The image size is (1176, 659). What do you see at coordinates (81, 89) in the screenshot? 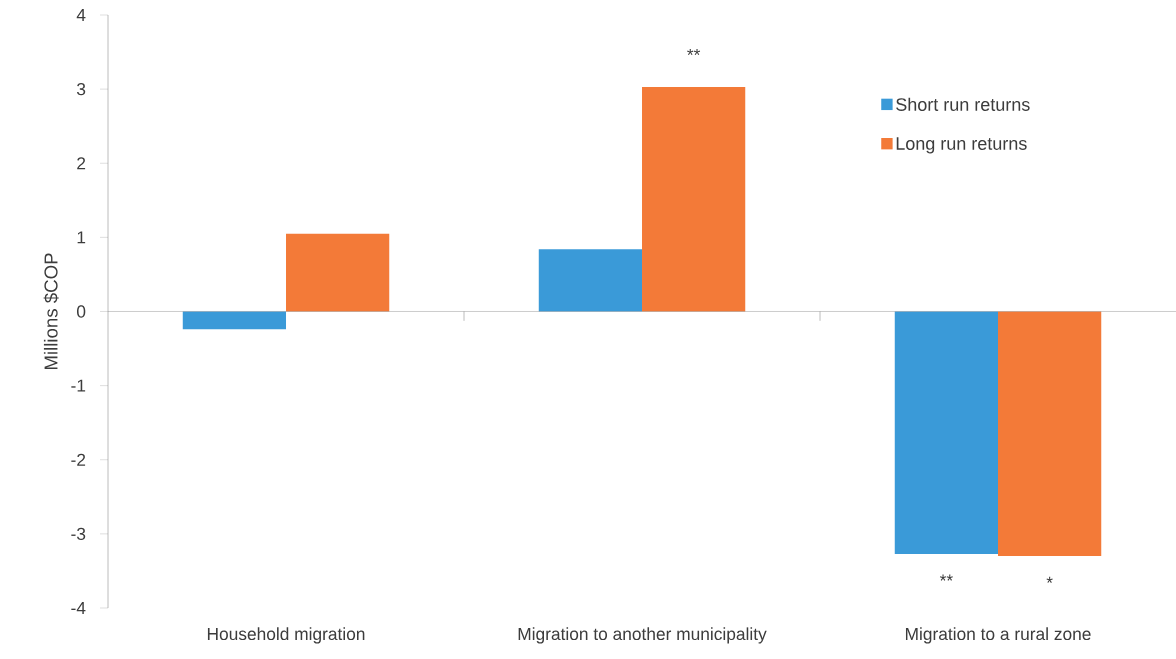
I see `y-tick-label: 3` at bounding box center [81, 89].